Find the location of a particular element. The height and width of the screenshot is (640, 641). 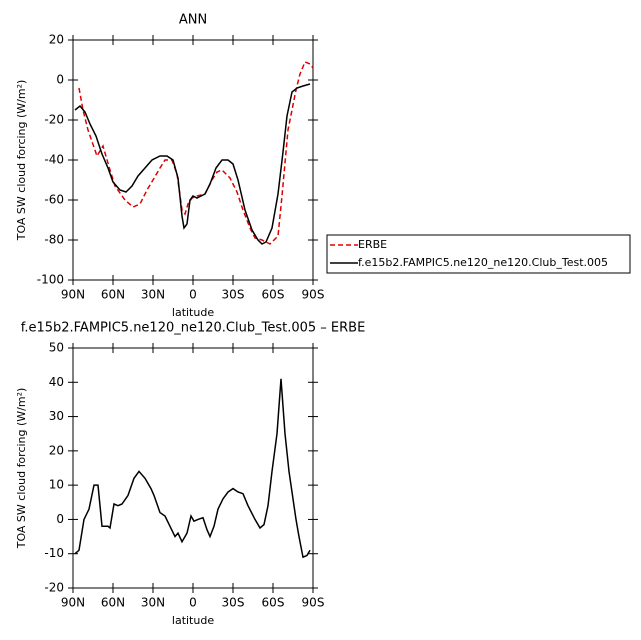

y-tick-label: 40 is located at coordinates (56, 382).